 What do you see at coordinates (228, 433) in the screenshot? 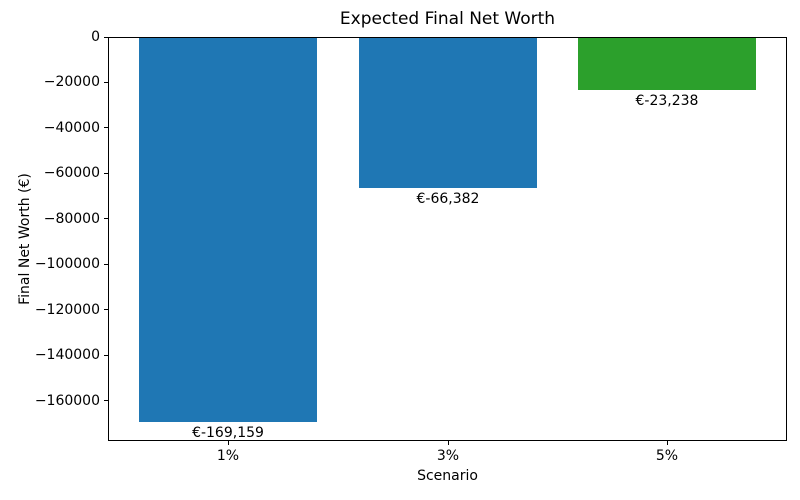
I see `bar-value-label: €-169,159` at bounding box center [228, 433].